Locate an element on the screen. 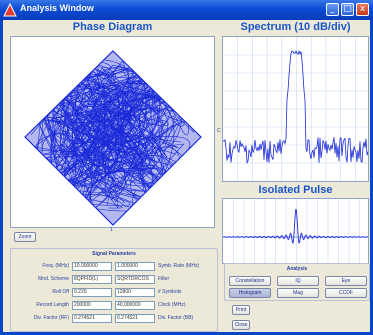  param-left-label: Mod. Scheme is located at coordinates (53, 279).